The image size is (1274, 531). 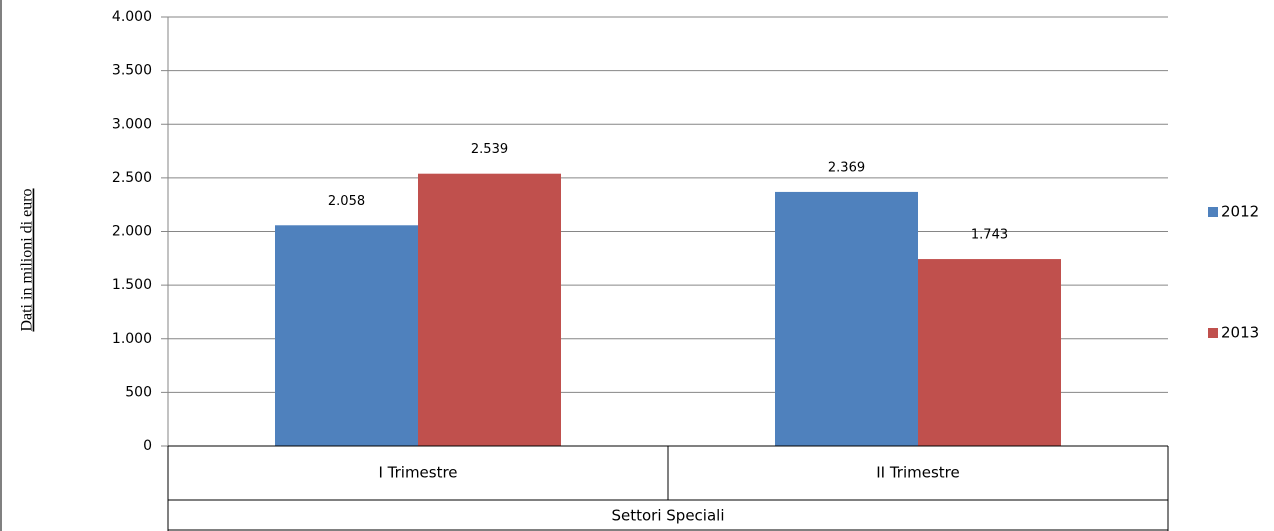 I want to click on y-tick-label: 1.000, so click(x=132, y=339).